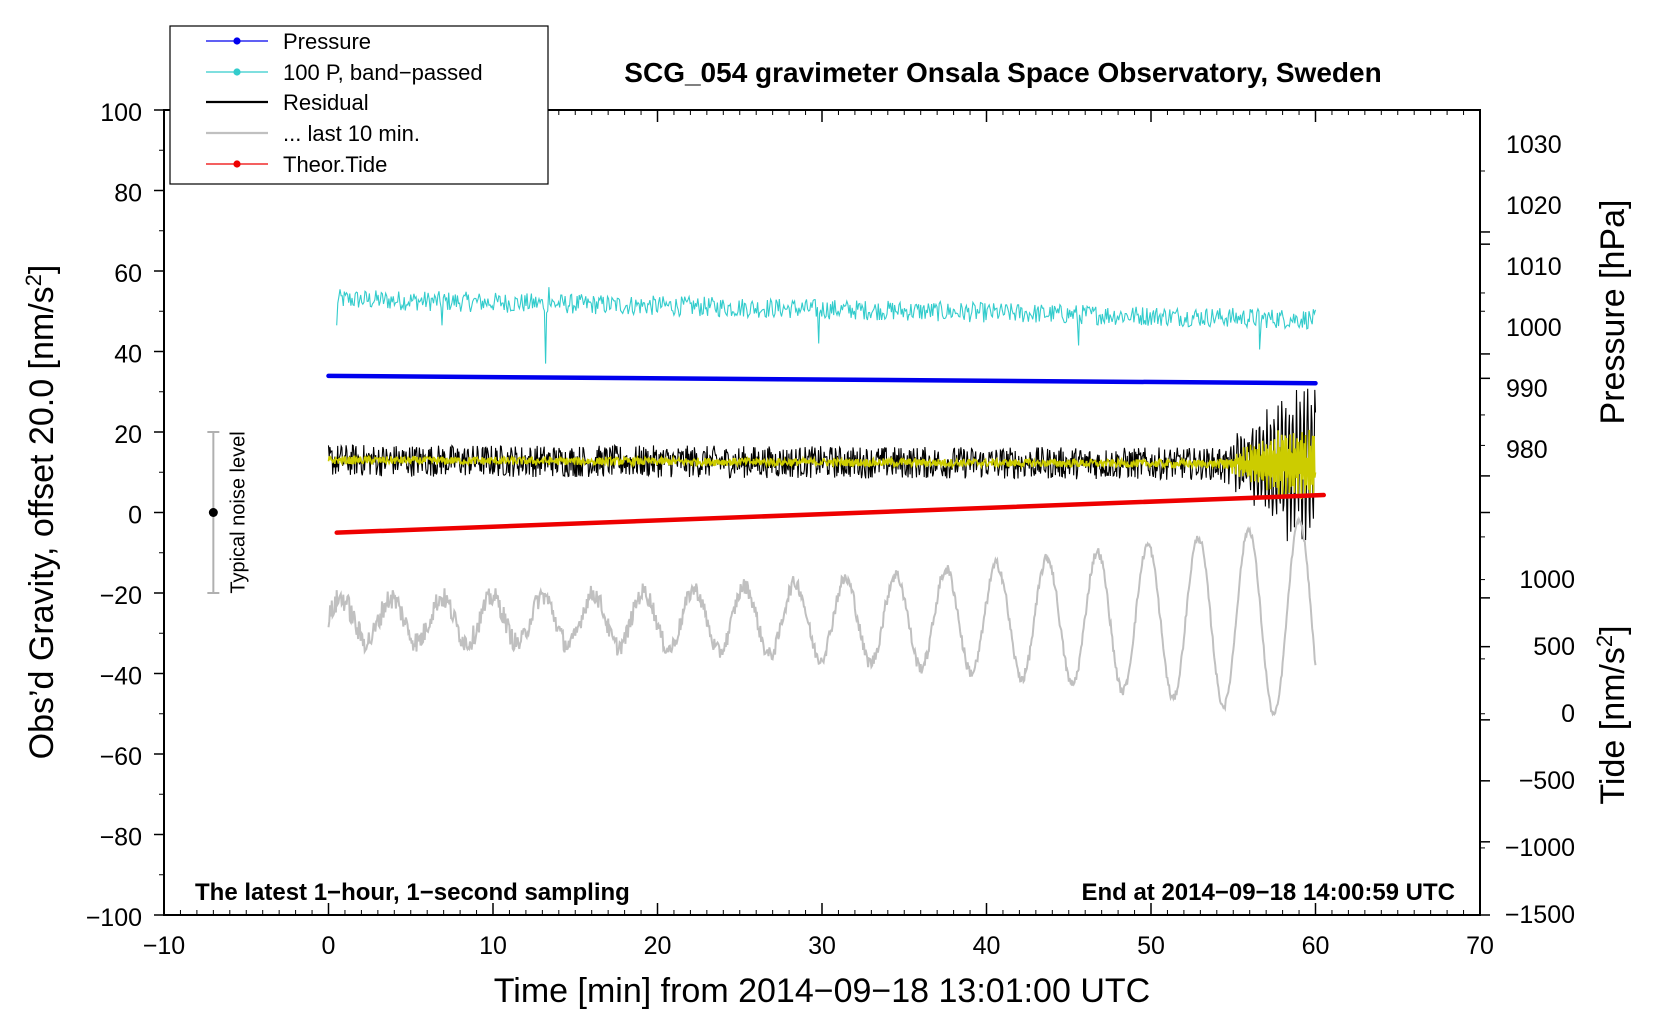  What do you see at coordinates (822, 616) in the screenshot?
I see `series-last-10-min` at bounding box center [822, 616].